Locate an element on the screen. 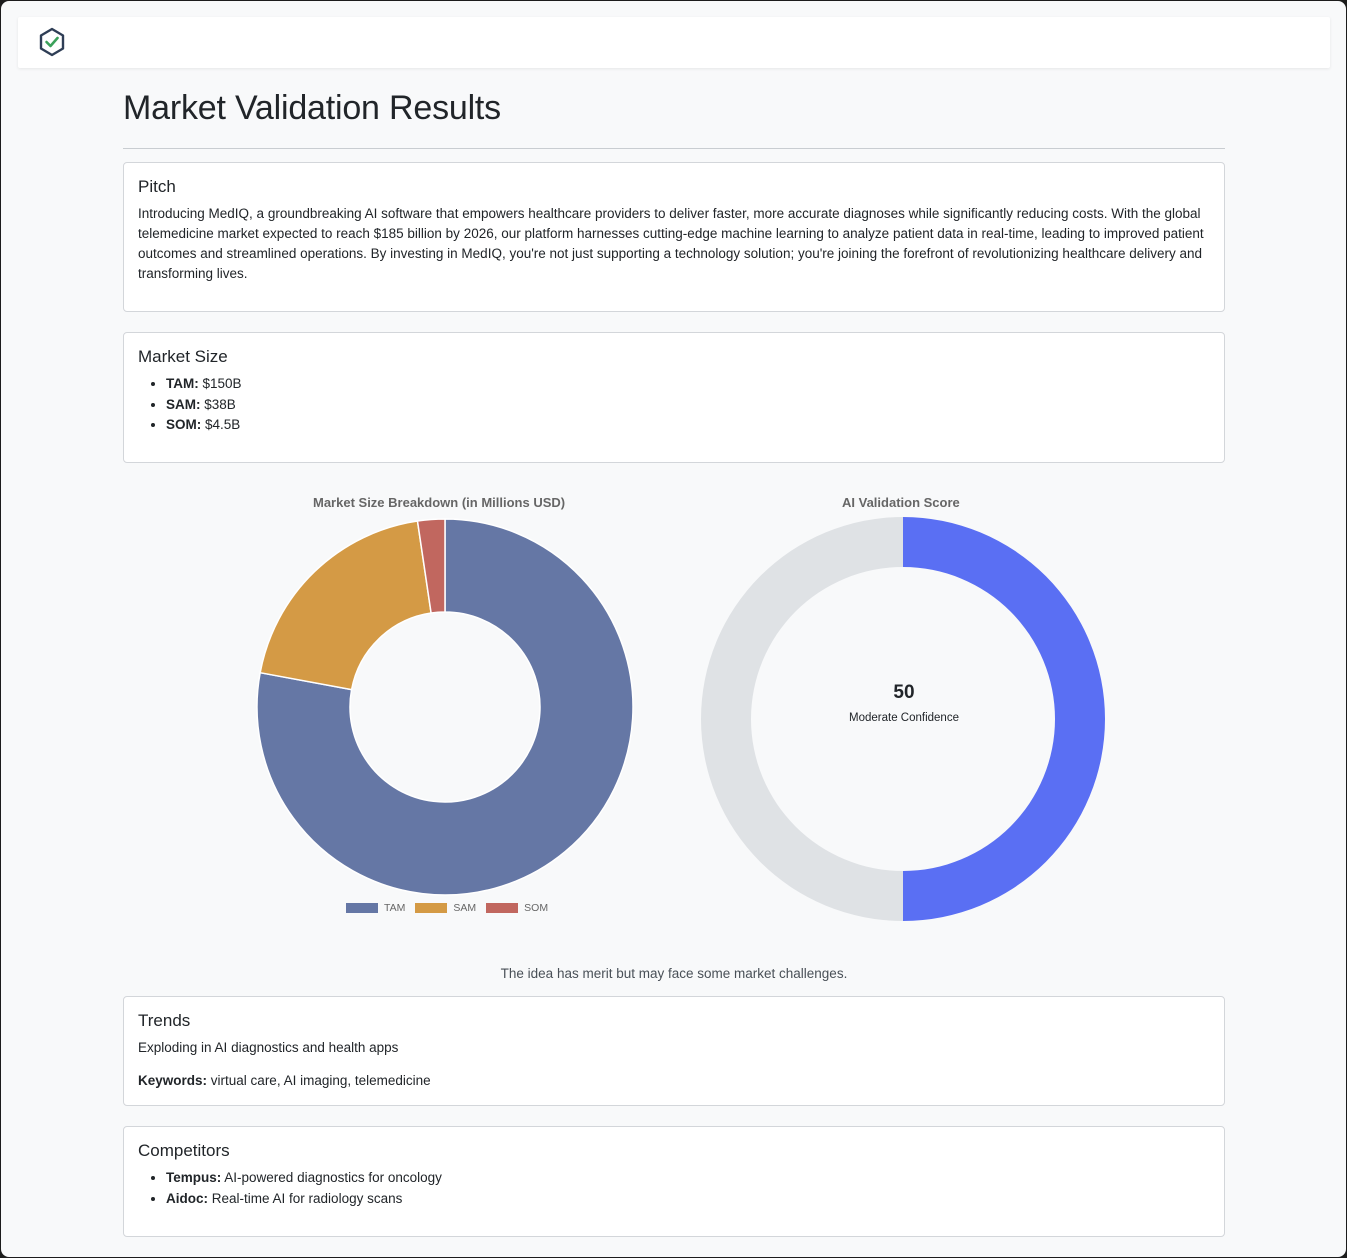  competitor-desc: AI-powered diagnostics for oncology is located at coordinates (333, 1177).